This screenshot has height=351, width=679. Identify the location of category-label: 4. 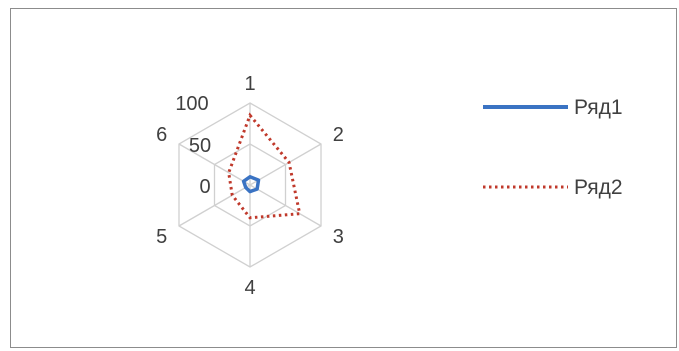
(249, 288).